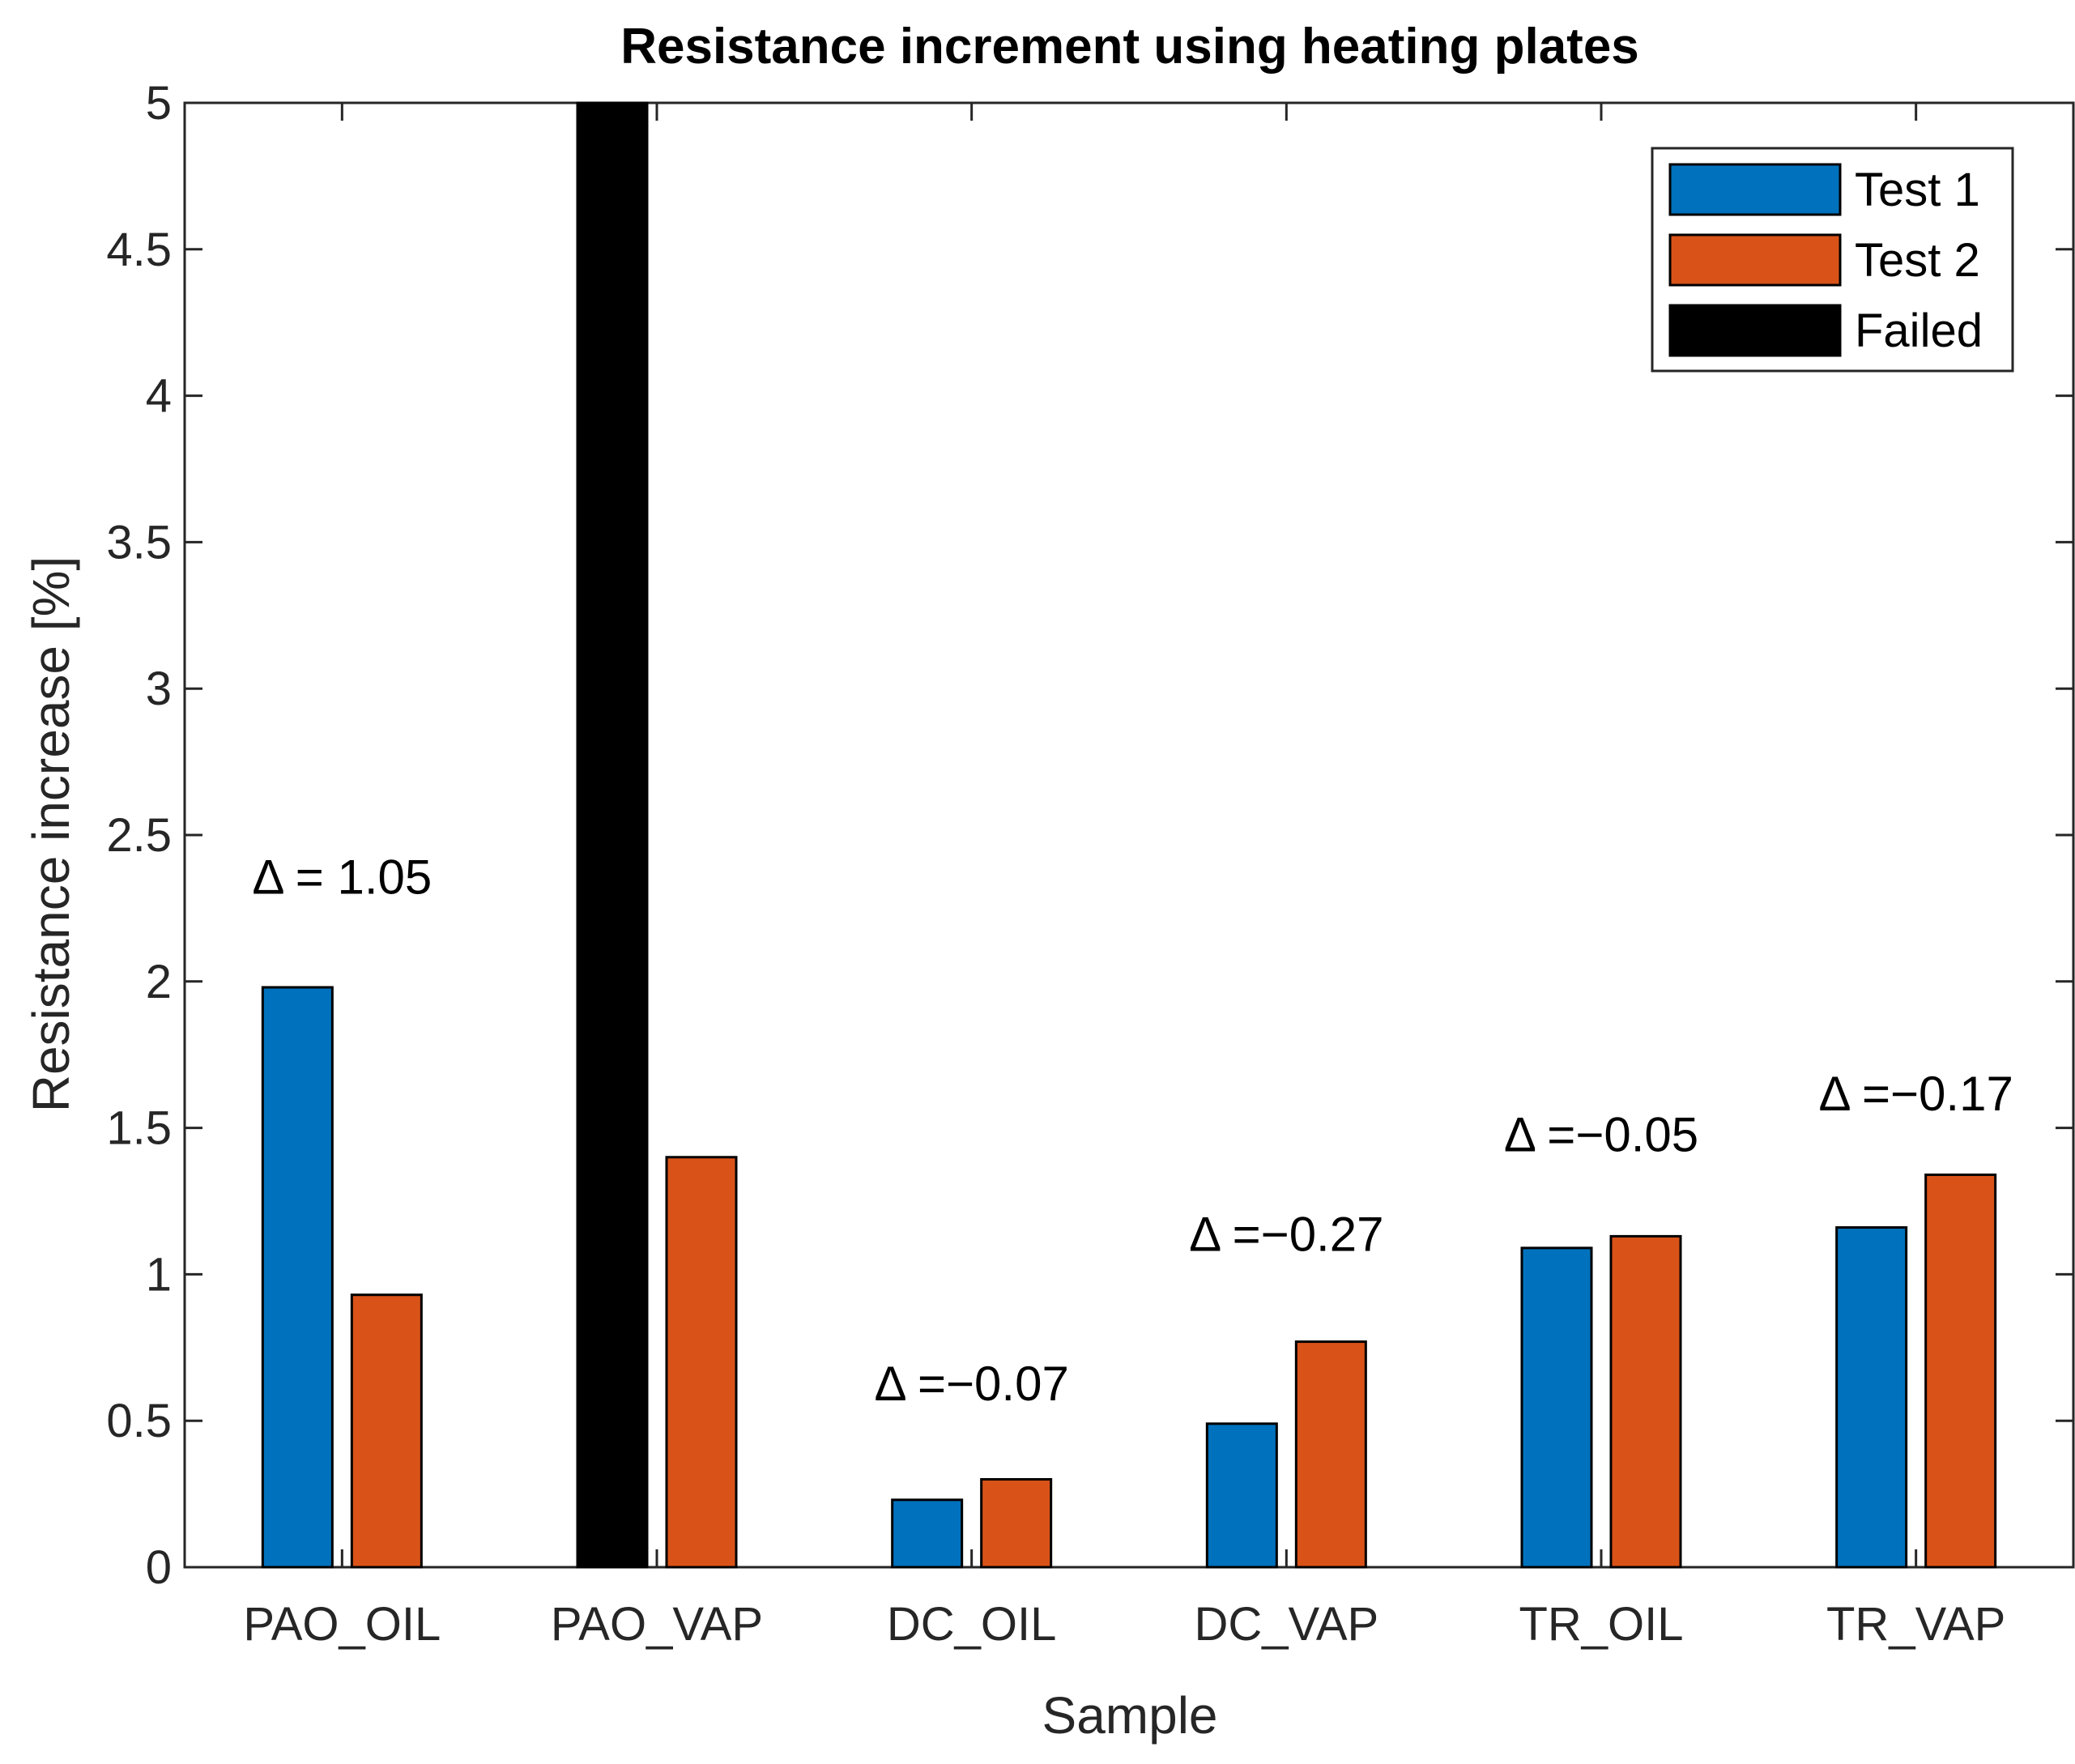 The width and height of the screenshot is (2075, 1764). What do you see at coordinates (1286, 1624) in the screenshot?
I see `x-tick-label: DC_VAP` at bounding box center [1286, 1624].